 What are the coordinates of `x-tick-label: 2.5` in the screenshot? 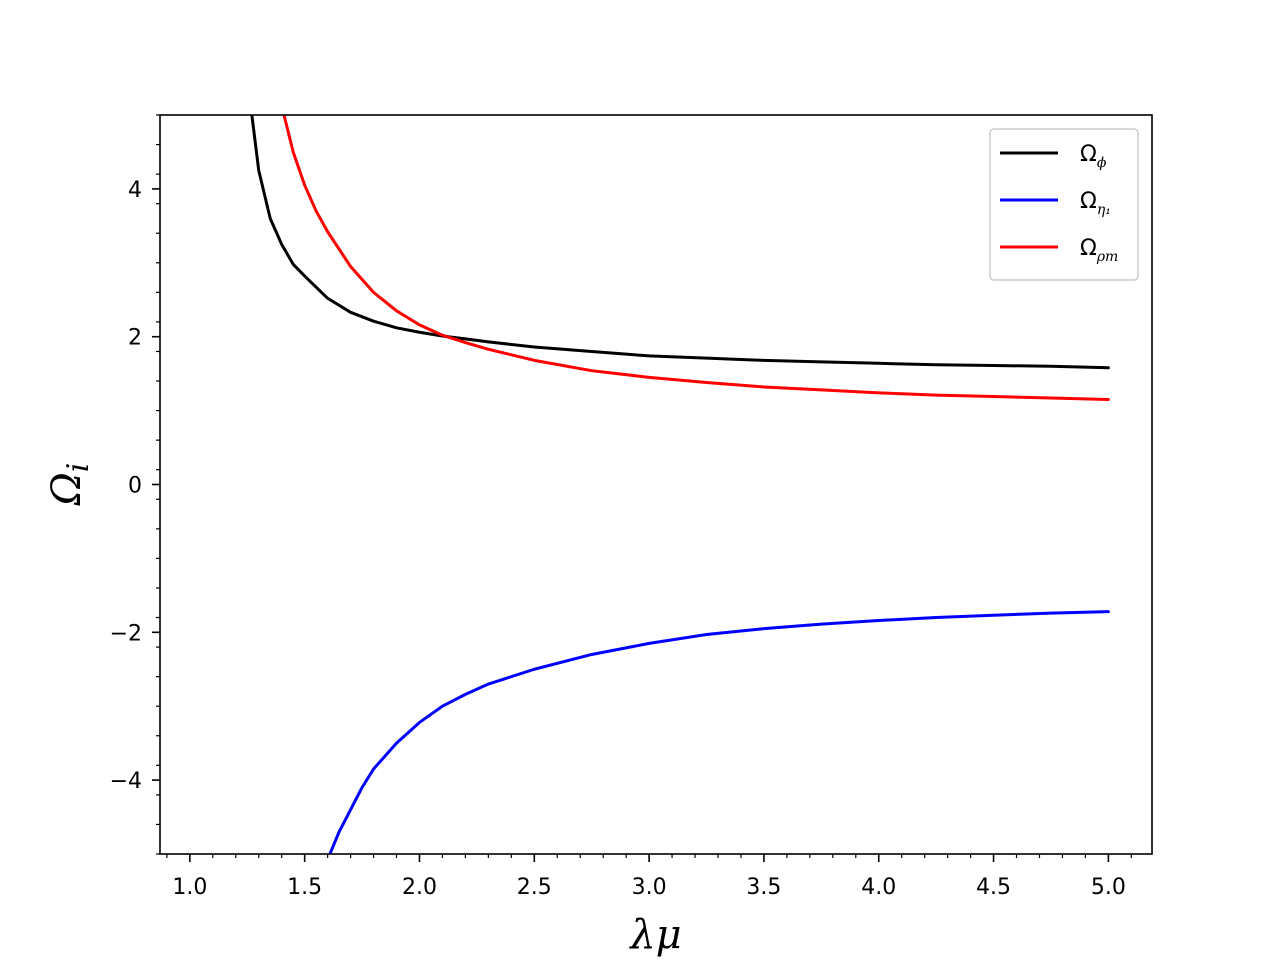 It's located at (534, 887).